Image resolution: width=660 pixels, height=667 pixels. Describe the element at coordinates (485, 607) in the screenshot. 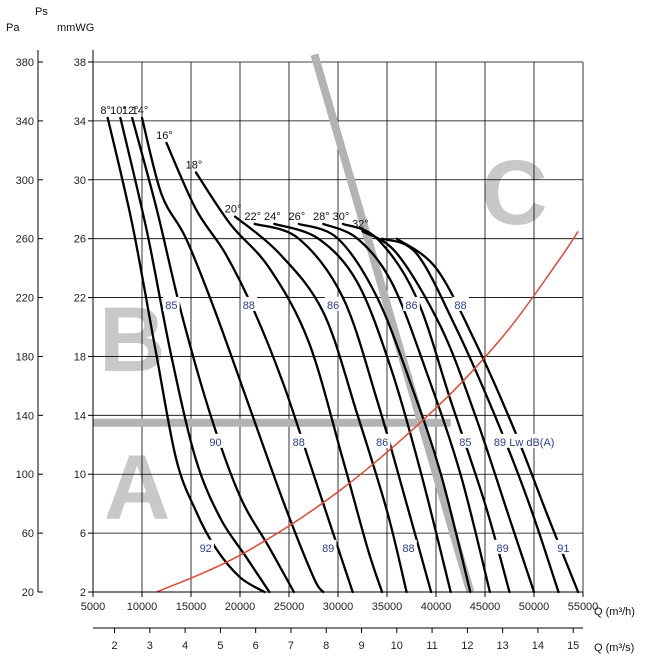

I see `x-tick-label-m3h: 45000` at that location.